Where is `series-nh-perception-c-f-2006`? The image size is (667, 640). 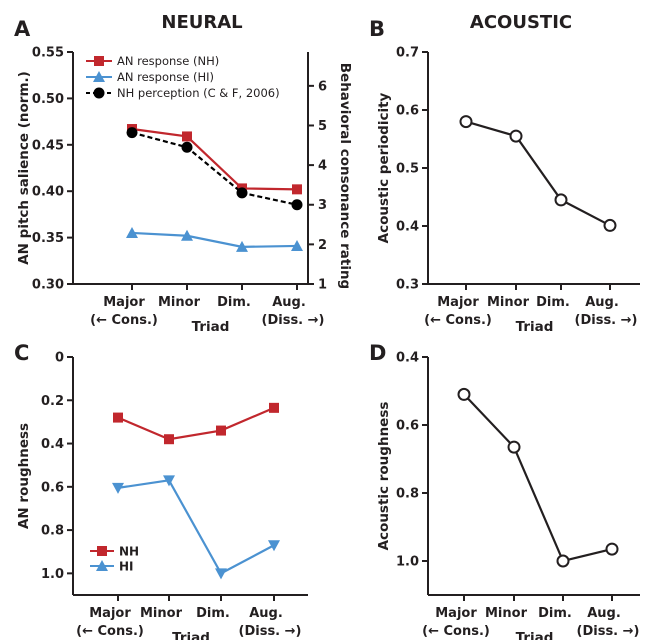 series-nh-perception-c-f-2006 is located at coordinates (214, 169).